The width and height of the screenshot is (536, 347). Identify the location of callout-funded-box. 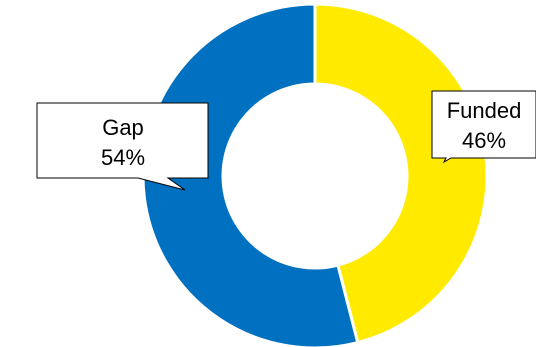
(483, 127).